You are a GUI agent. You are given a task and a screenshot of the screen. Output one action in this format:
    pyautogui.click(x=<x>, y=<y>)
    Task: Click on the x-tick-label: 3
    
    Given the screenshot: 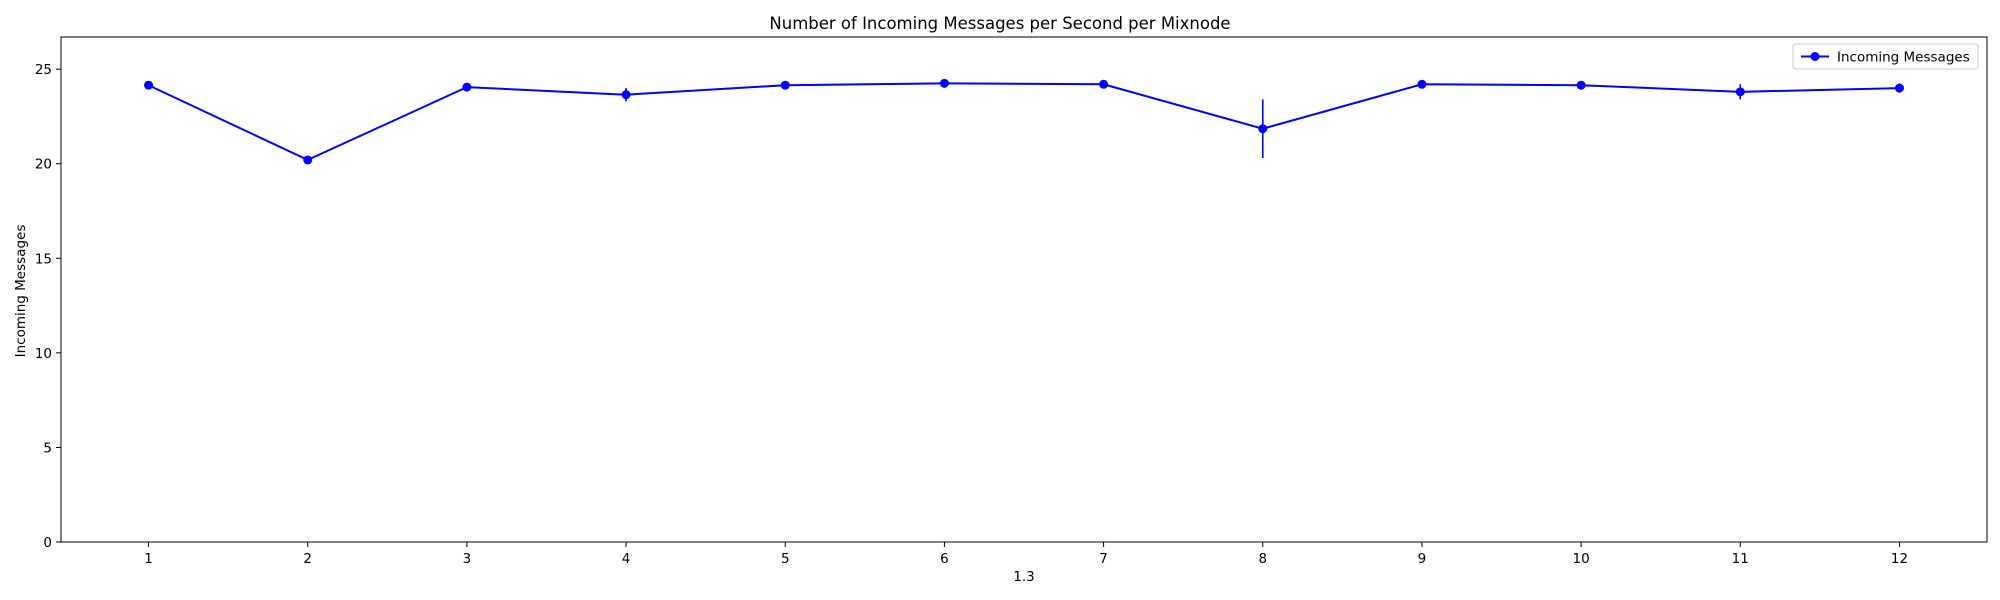 What is the action you would take?
    pyautogui.click(x=467, y=559)
    